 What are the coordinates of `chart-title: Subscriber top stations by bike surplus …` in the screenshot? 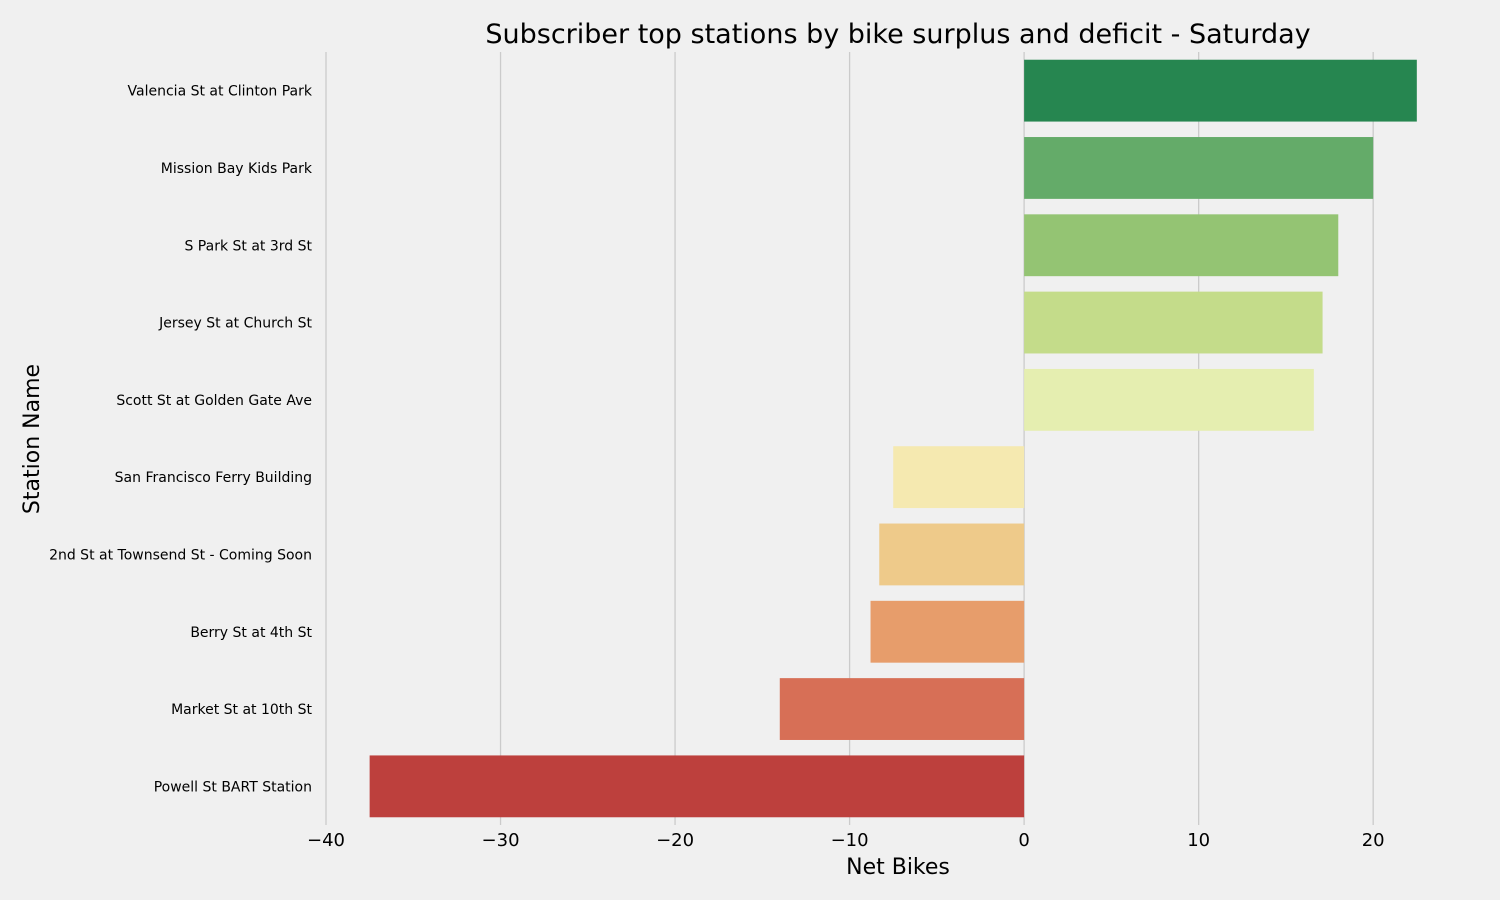 It's located at (897, 34).